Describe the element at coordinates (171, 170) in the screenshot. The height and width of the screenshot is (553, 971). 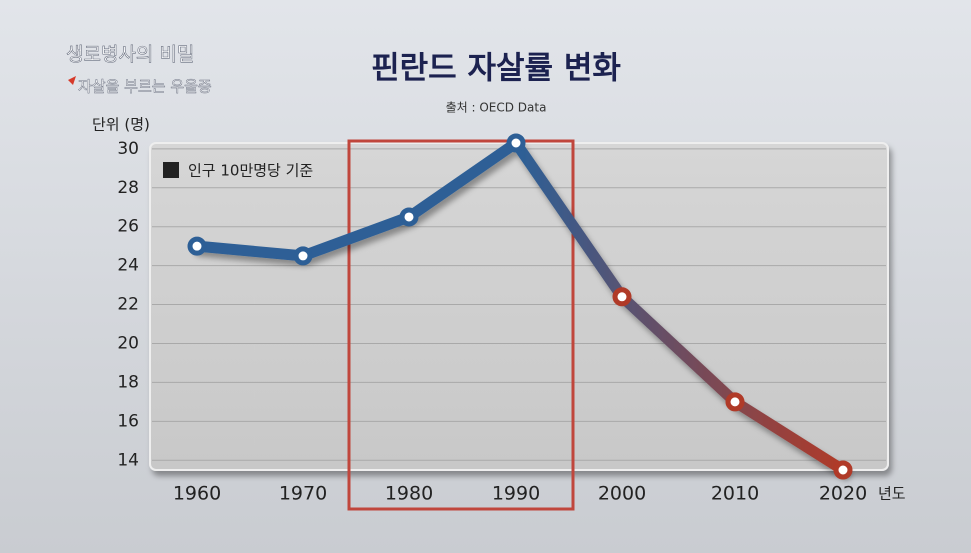
I see `legend-swatch` at that location.